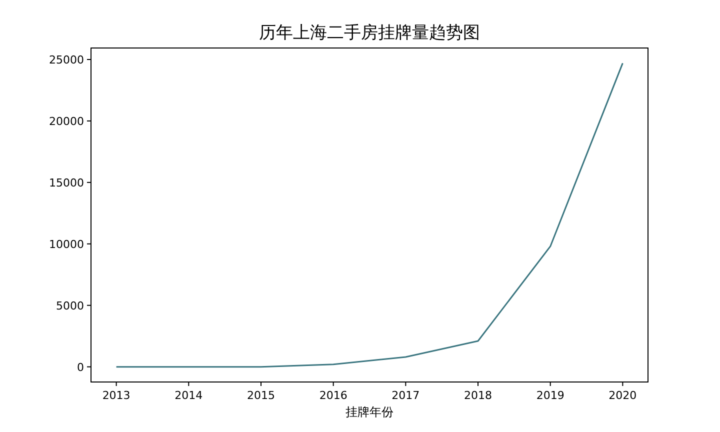  Describe the element at coordinates (66, 183) in the screenshot. I see `y-tick-label: 15000` at that location.